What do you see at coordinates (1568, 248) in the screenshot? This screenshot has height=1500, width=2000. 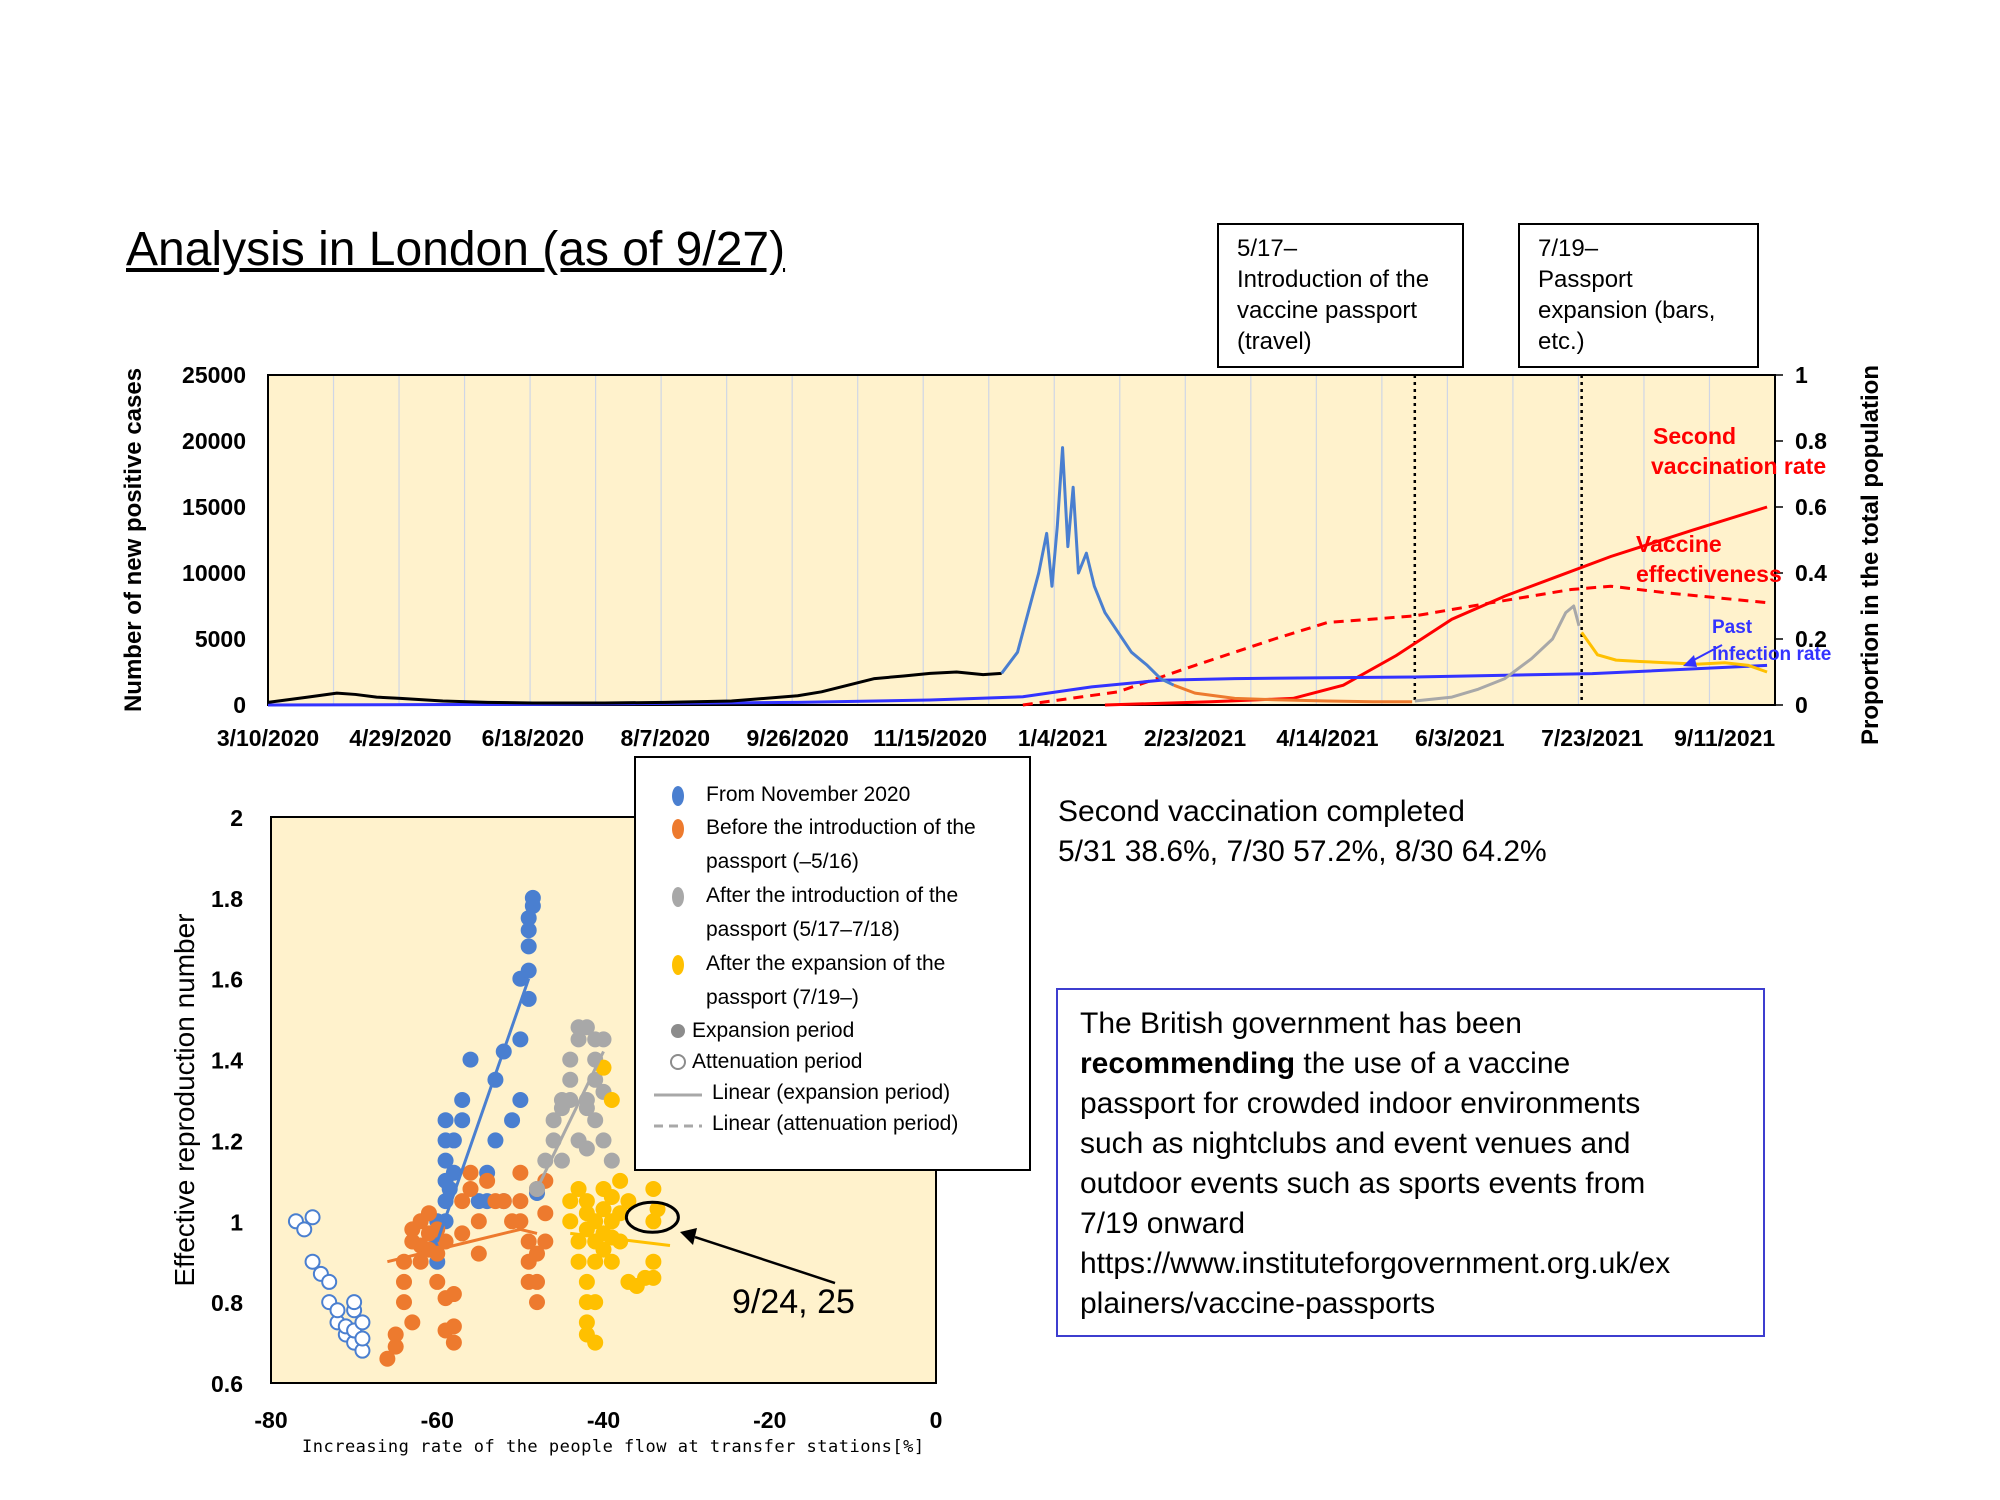 I see `note-line: 7/19–` at bounding box center [1568, 248].